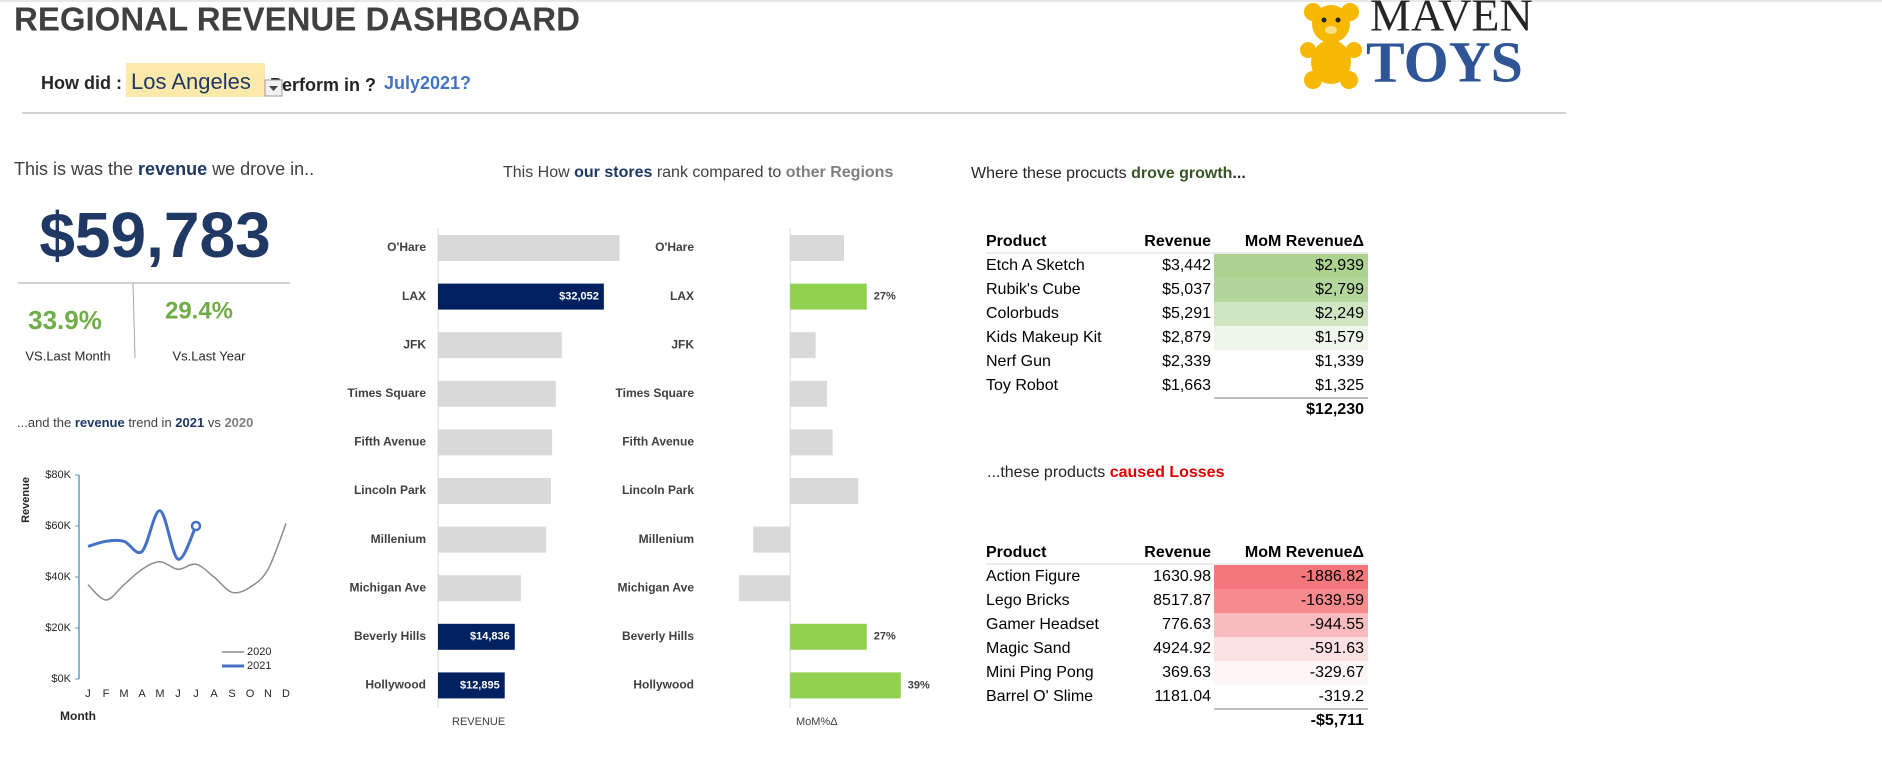 The image size is (1882, 768). Describe the element at coordinates (1040, 672) in the screenshot. I see `table-cell: Mini Ping Pong` at that location.